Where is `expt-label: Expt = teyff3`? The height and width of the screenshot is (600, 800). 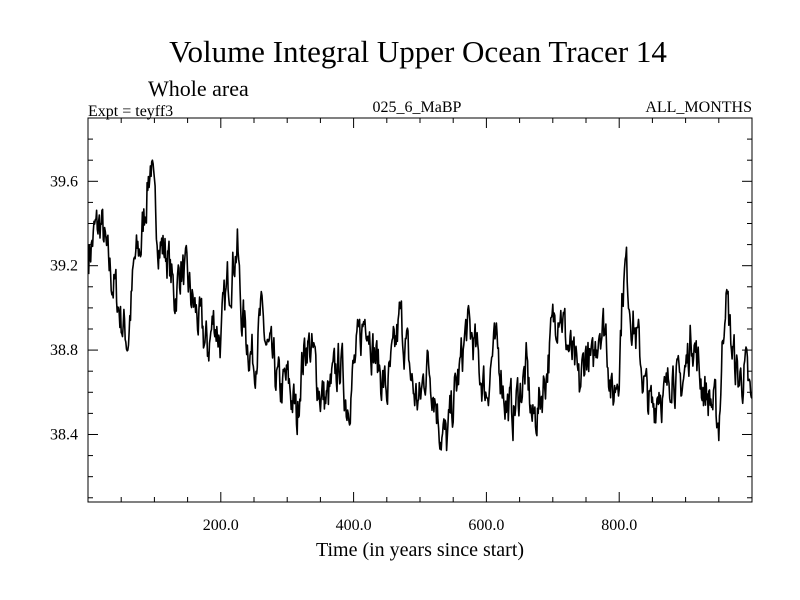 expt-label: Expt = teyff3 is located at coordinates (130, 111).